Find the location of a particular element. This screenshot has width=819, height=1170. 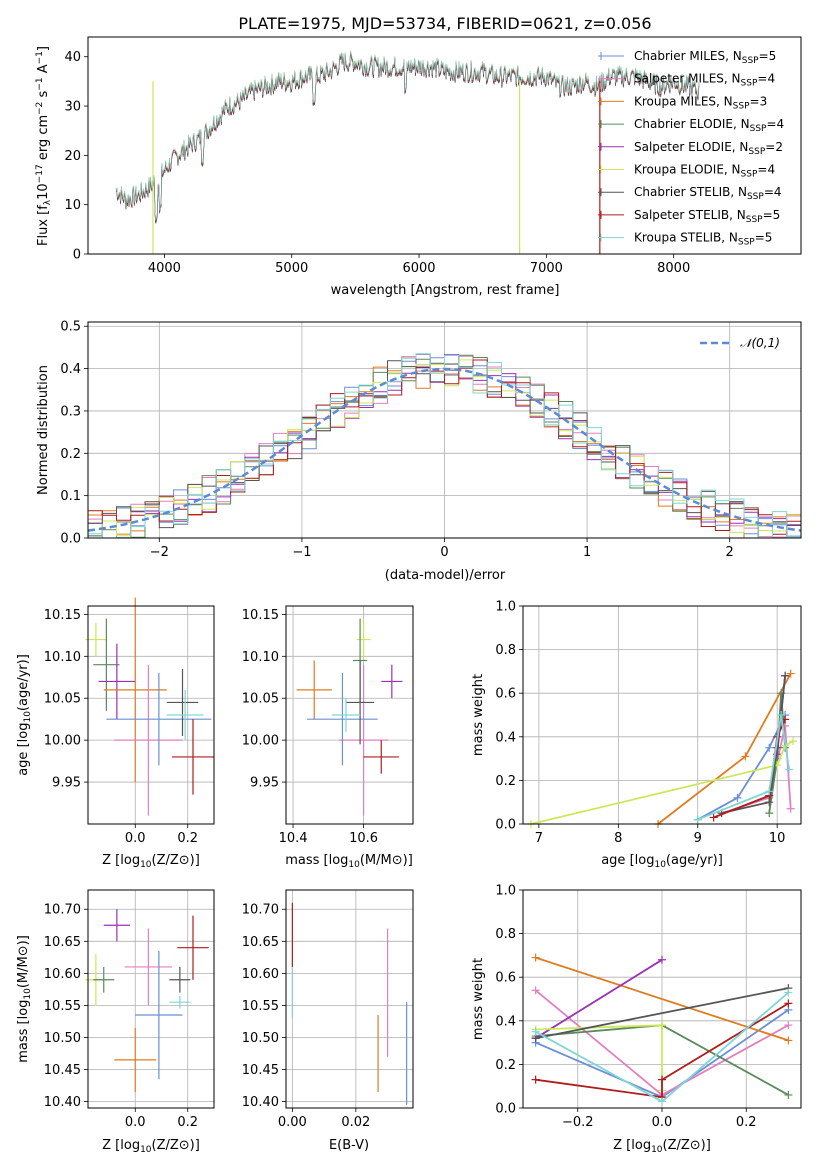

y-tick-label: 10.50 is located at coordinates (260, 1038).